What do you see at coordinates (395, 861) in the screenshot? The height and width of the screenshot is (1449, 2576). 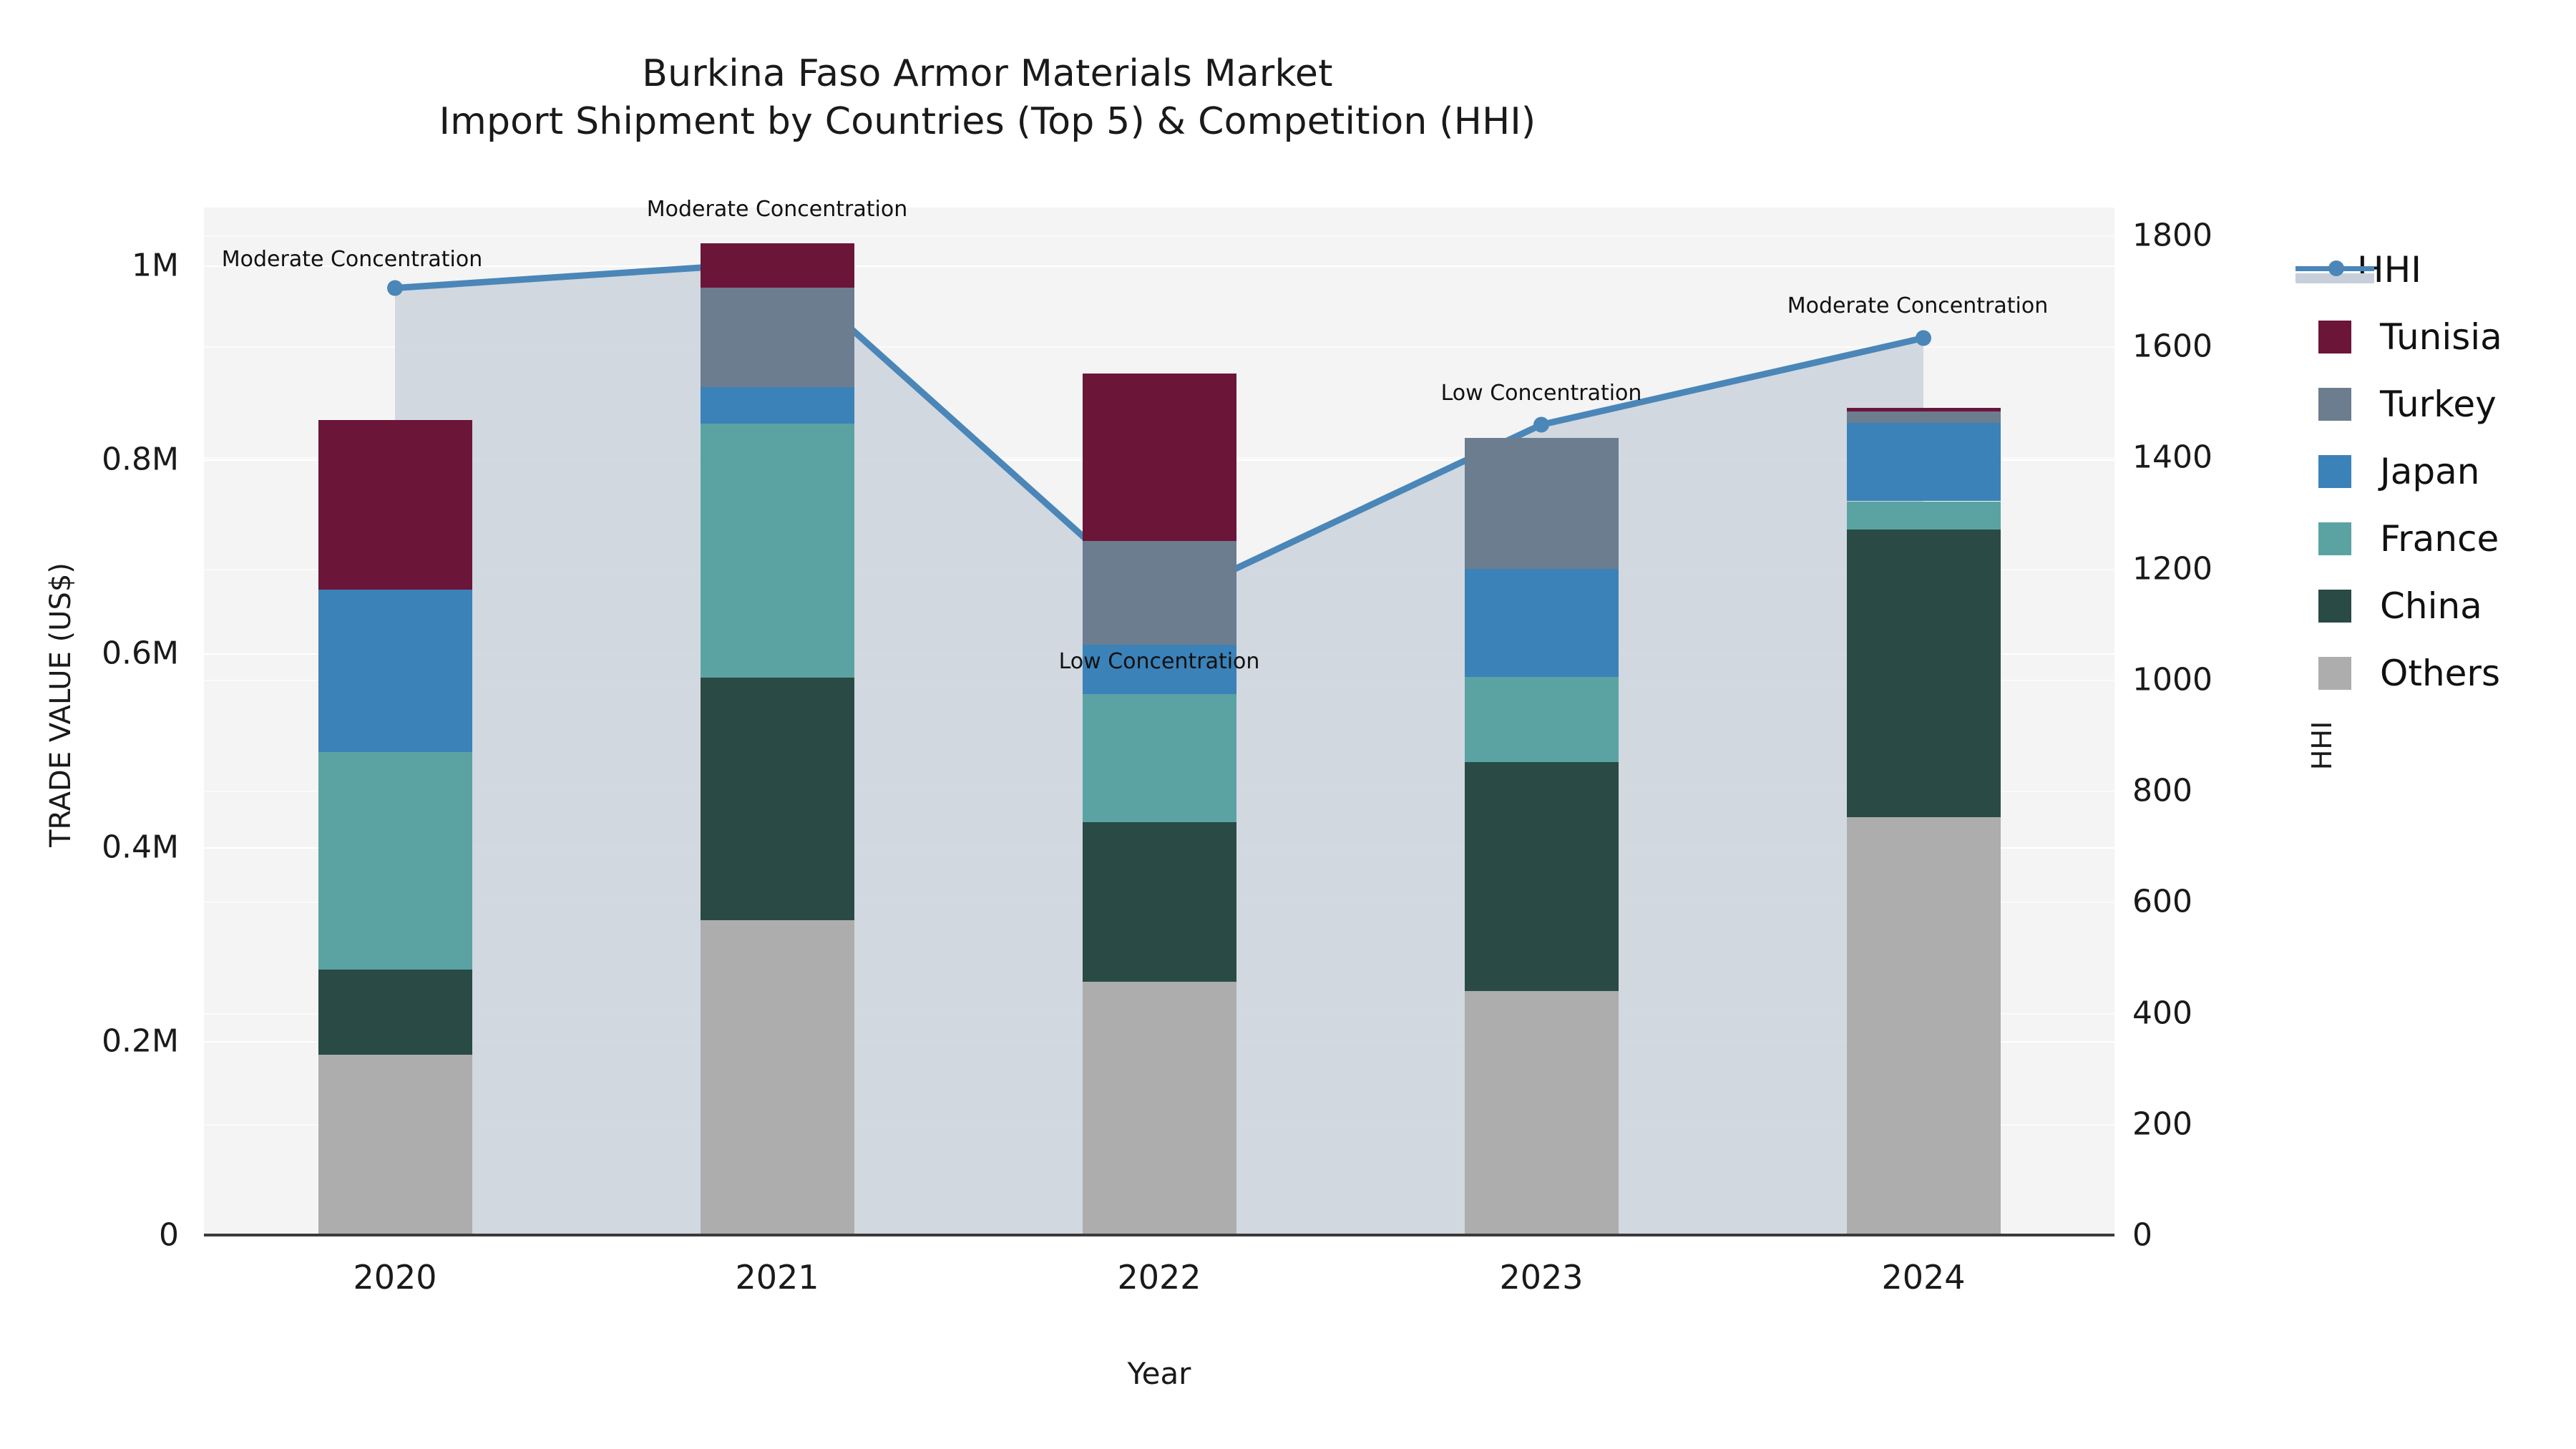 I see `bar-segment-2020-france` at bounding box center [395, 861].